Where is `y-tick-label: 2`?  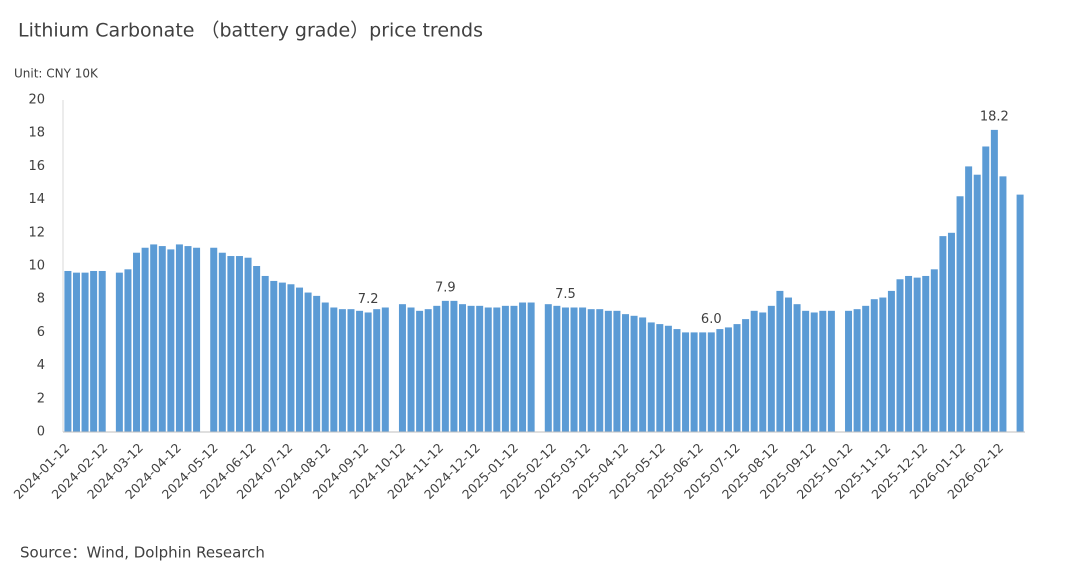
y-tick-label: 2 is located at coordinates (41, 398).